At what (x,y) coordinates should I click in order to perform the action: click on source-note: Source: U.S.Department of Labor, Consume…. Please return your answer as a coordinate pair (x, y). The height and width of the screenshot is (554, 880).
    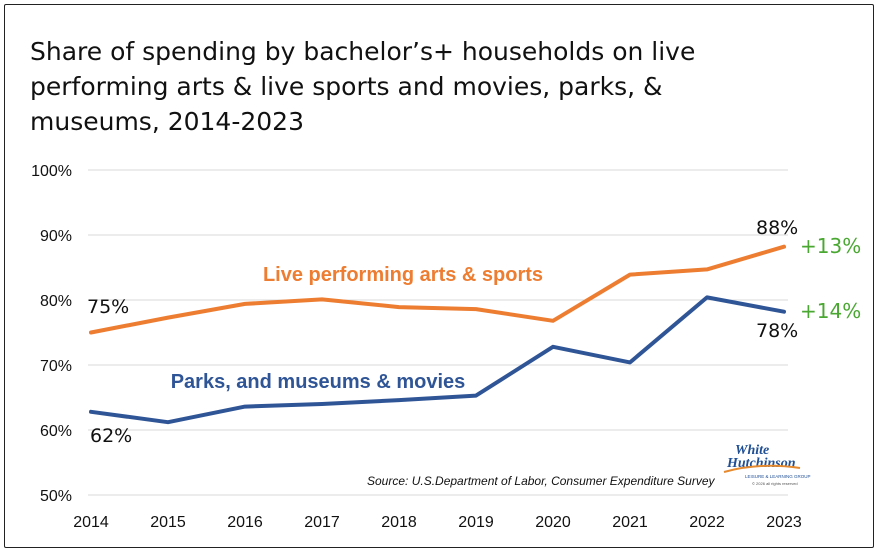
    Looking at the image, I should click on (541, 481).